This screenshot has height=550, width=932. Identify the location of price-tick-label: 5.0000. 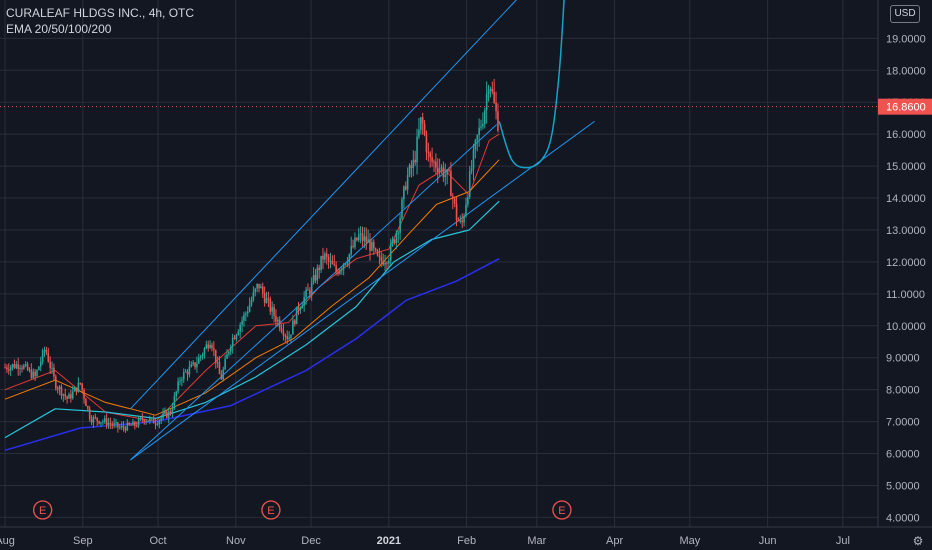
(903, 486).